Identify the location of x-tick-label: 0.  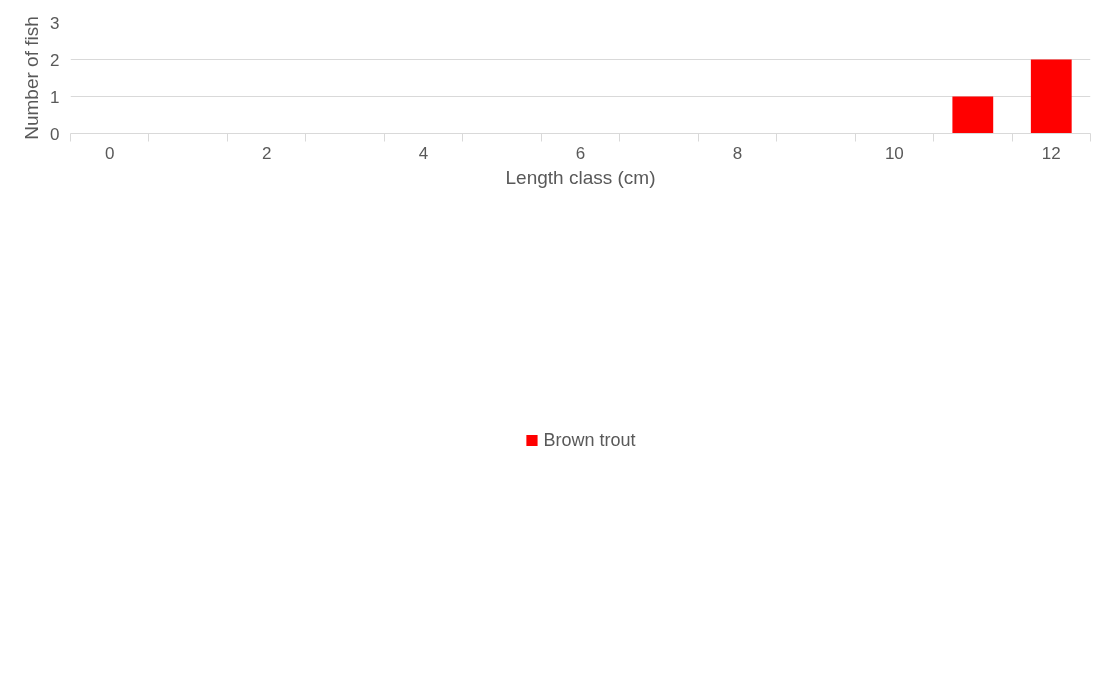
(110, 153).